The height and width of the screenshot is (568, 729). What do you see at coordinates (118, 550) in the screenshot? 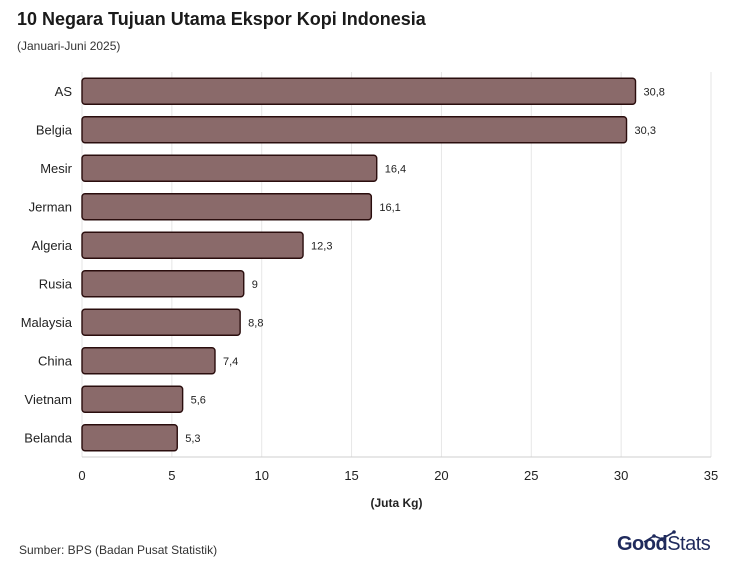
I see `source-note: Sumber: BPS (Badan Pusat Statistik)` at bounding box center [118, 550].